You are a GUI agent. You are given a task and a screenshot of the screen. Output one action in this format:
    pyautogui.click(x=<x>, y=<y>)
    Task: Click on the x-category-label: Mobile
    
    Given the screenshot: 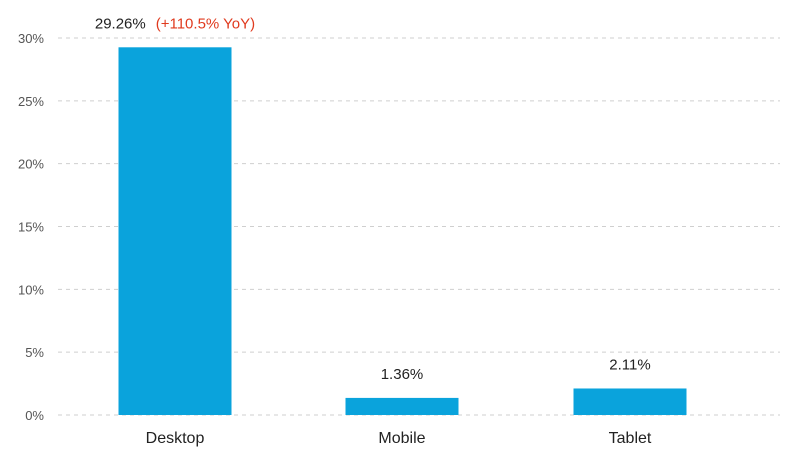 What is the action you would take?
    pyautogui.click(x=401, y=438)
    